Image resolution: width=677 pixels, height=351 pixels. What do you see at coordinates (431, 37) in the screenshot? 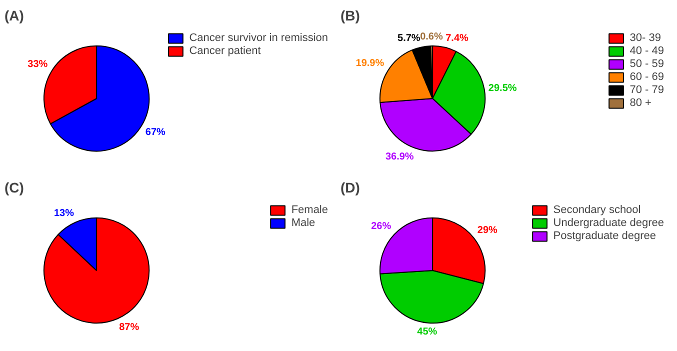
I see `data-label: 0.6%` at bounding box center [431, 37].